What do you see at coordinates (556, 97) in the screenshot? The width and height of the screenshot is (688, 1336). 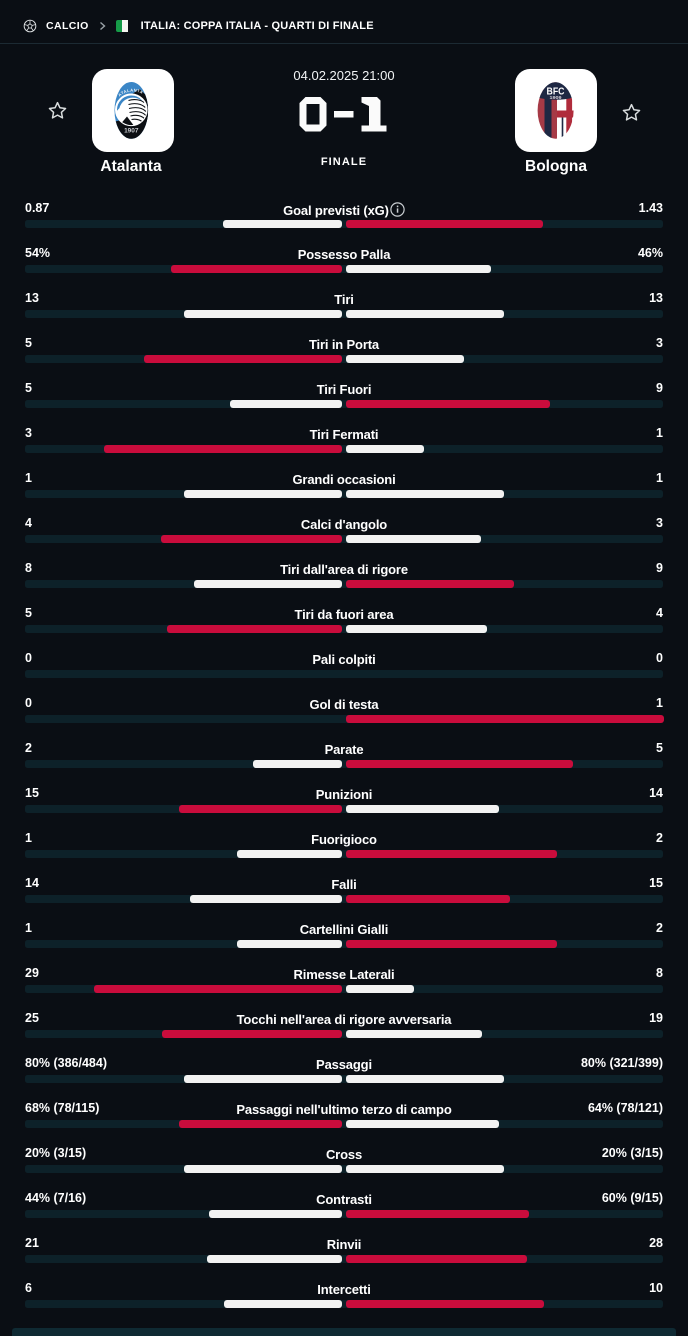 I see `svg-text: 1909` at bounding box center [556, 97].